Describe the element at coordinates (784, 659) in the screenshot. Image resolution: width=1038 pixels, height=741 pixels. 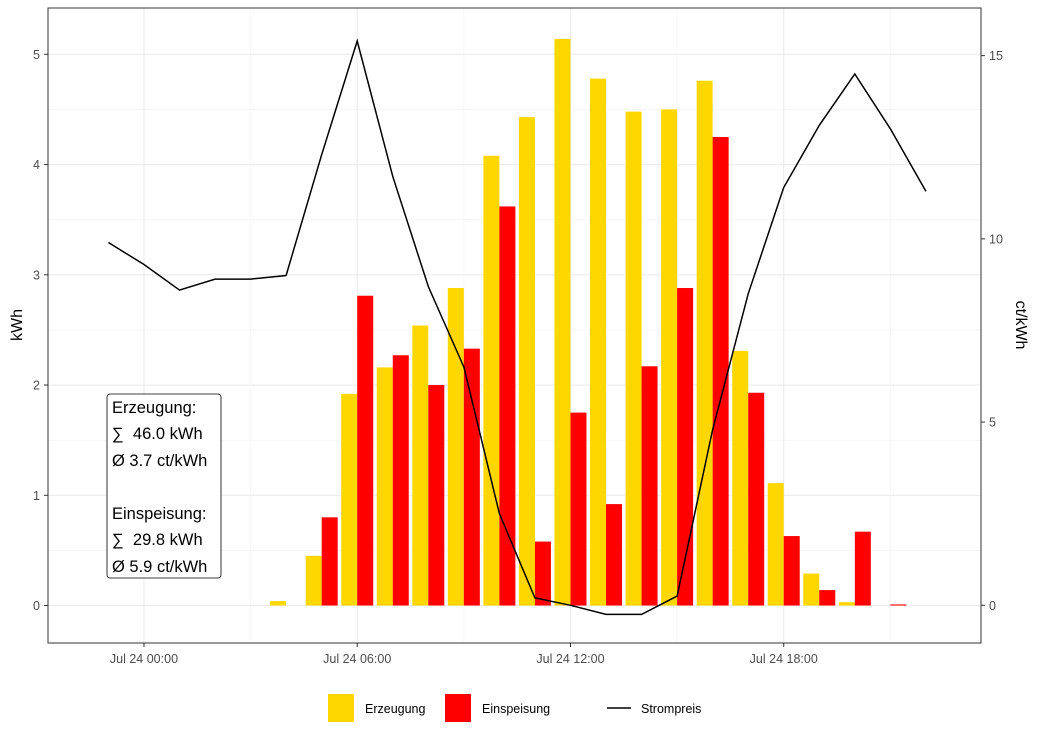
I see `x-tick-label: Jul 24 18:00` at that location.